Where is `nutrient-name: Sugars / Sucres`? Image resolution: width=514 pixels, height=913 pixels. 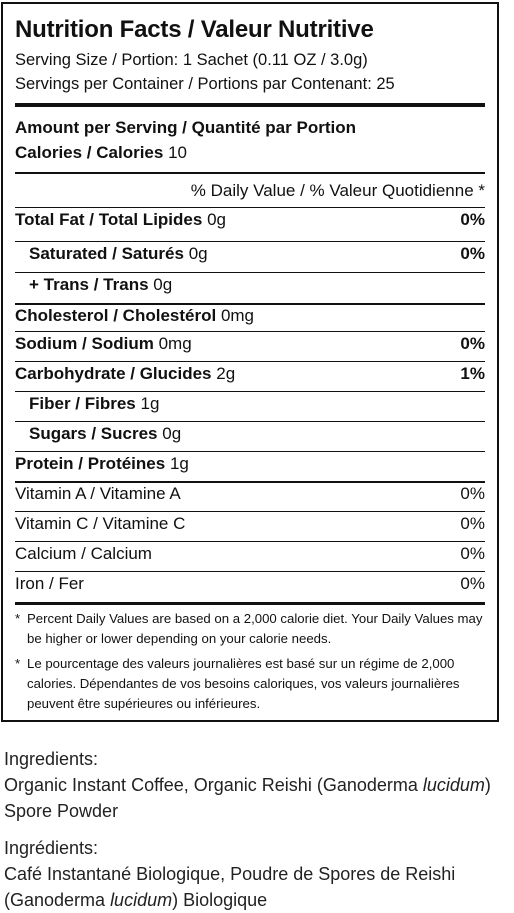 nutrient-name: Sugars / Sucres is located at coordinates (93, 433).